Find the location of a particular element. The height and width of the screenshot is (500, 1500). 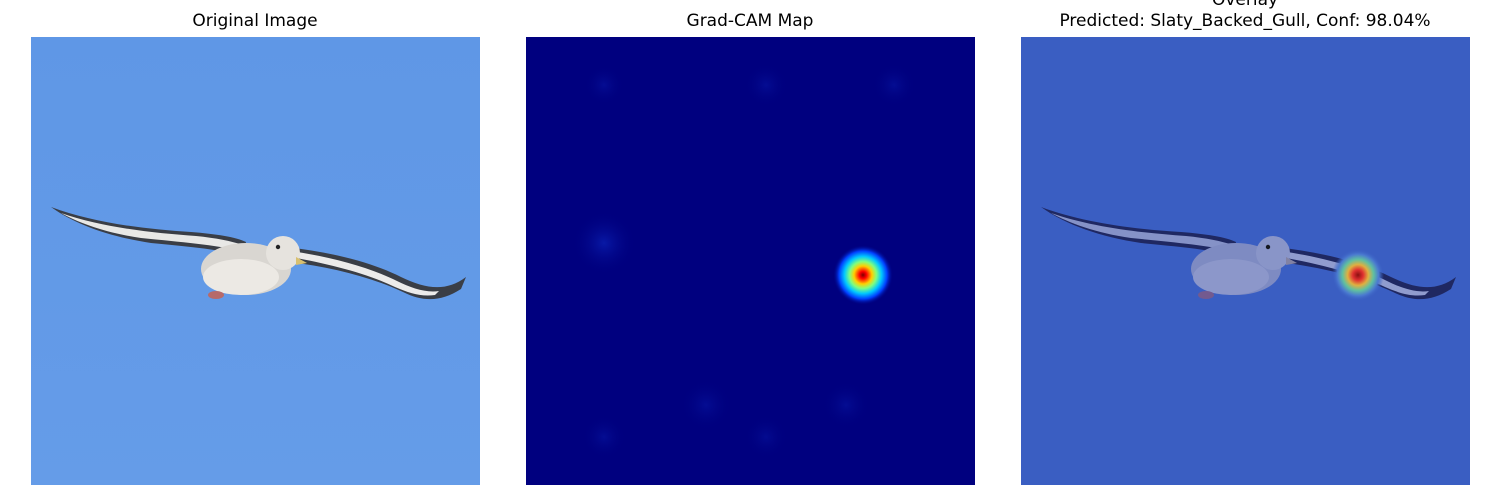

gull is located at coordinates (258, 253).